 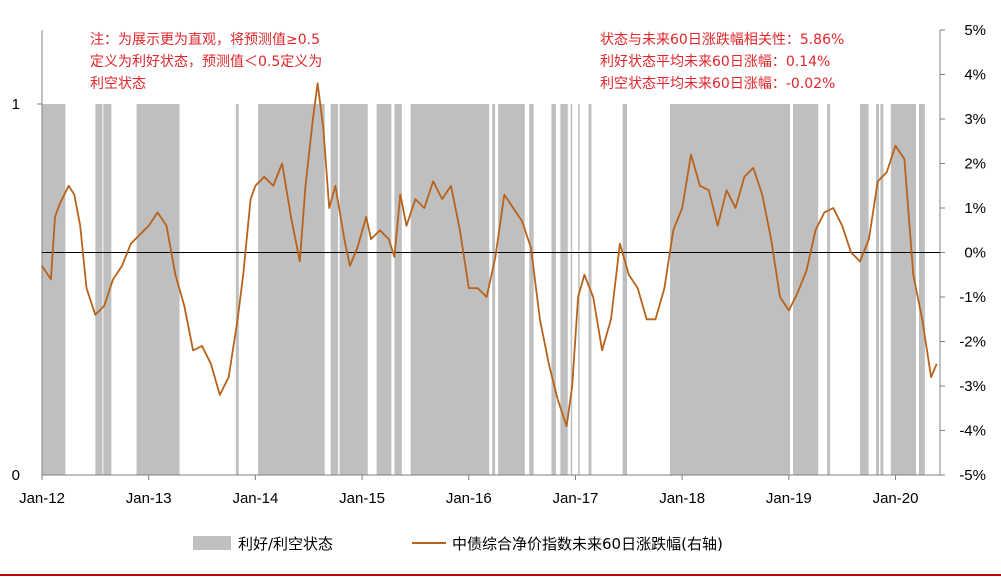 What do you see at coordinates (205, 39) in the screenshot?
I see `note-left-line: 注：为展示更为直观，将预测值≥0.5` at bounding box center [205, 39].